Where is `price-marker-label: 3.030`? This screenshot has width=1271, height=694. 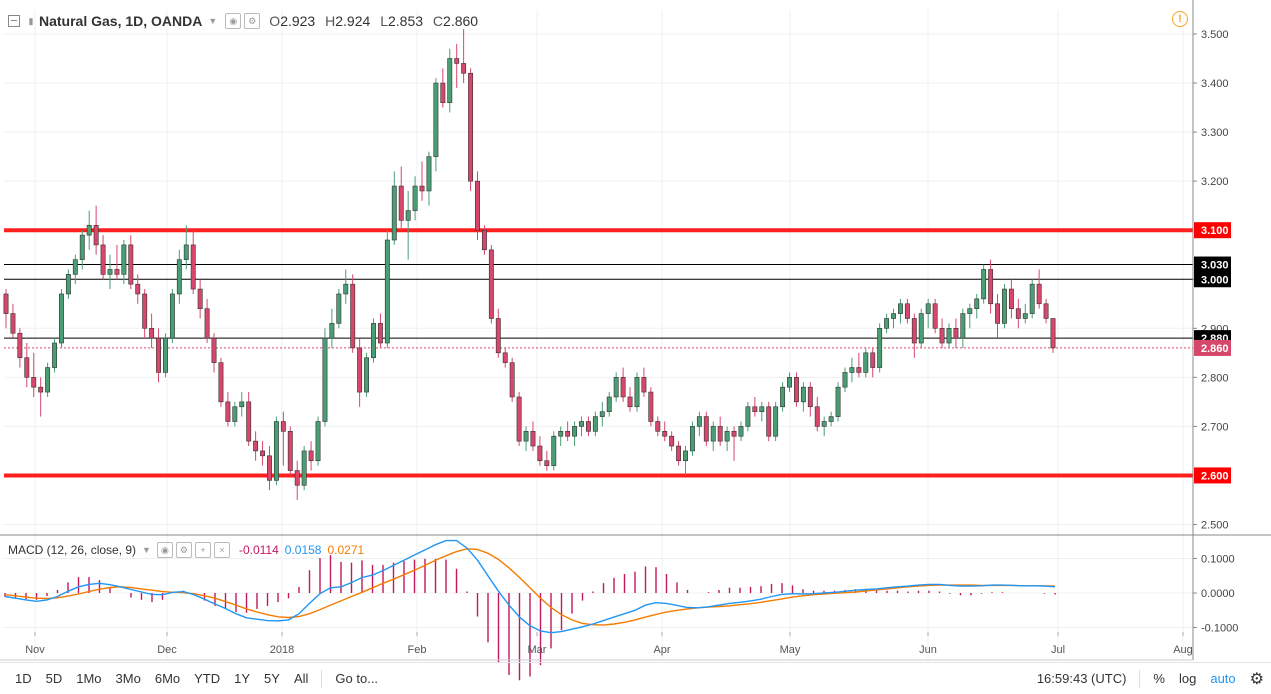 price-marker-label: 3.030 is located at coordinates (1215, 266).